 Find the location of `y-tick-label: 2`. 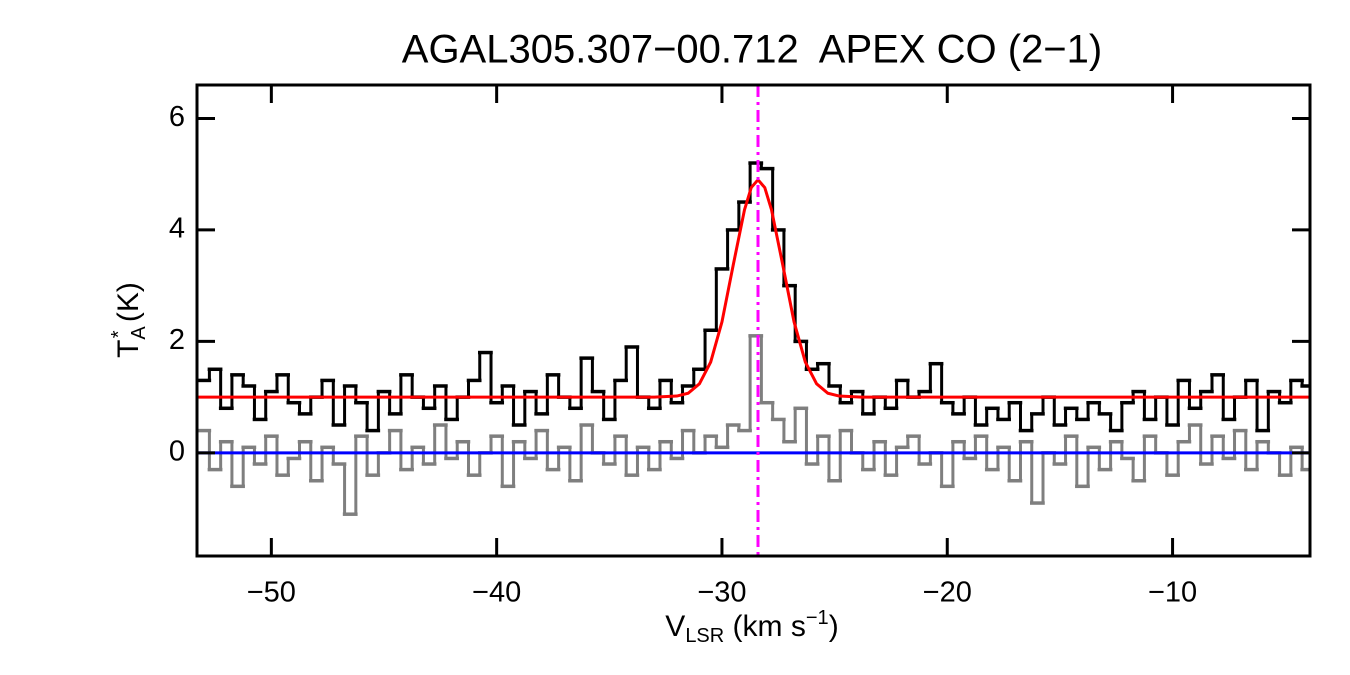

y-tick-label: 2 is located at coordinates (177, 340).